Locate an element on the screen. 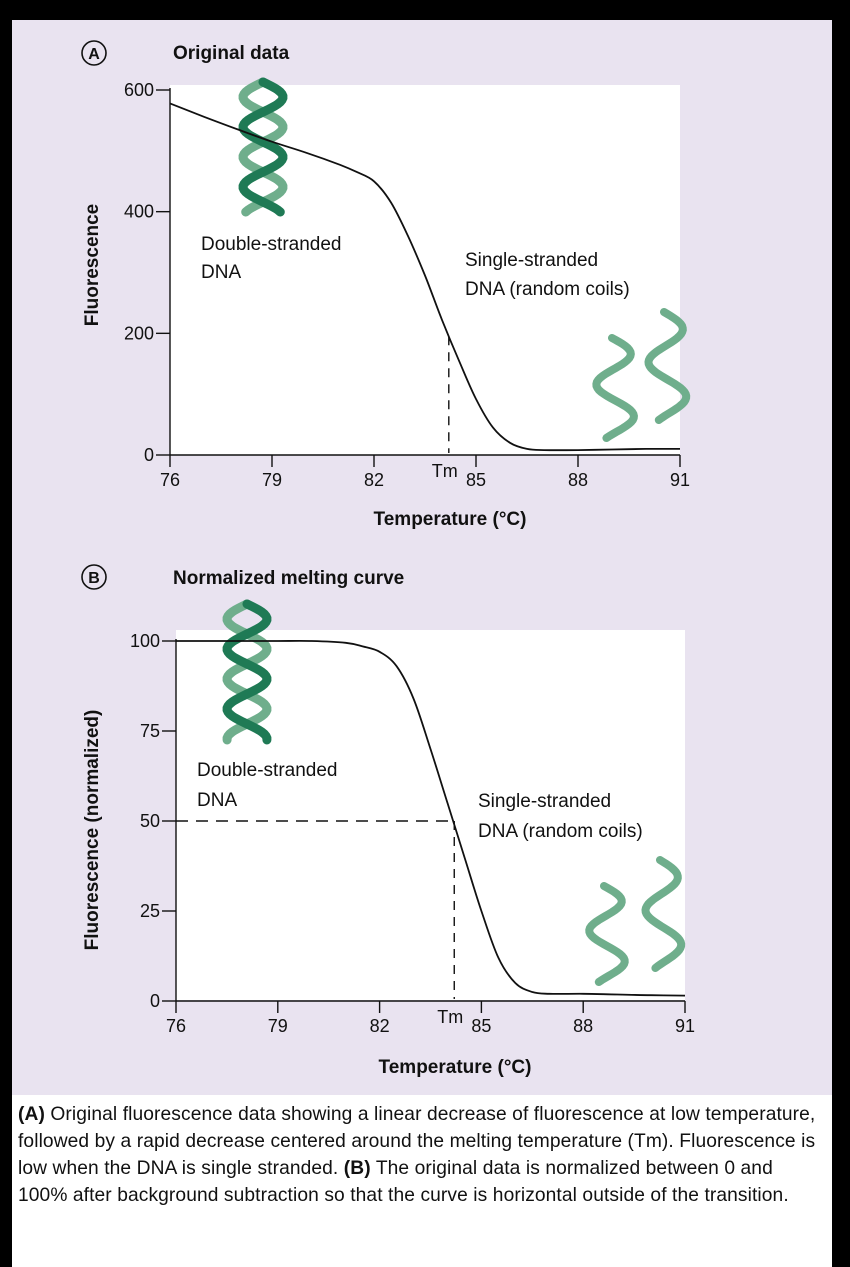 Image resolution: width=850 pixels, height=1267 pixels. panel-badge-b is located at coordinates (94, 577).